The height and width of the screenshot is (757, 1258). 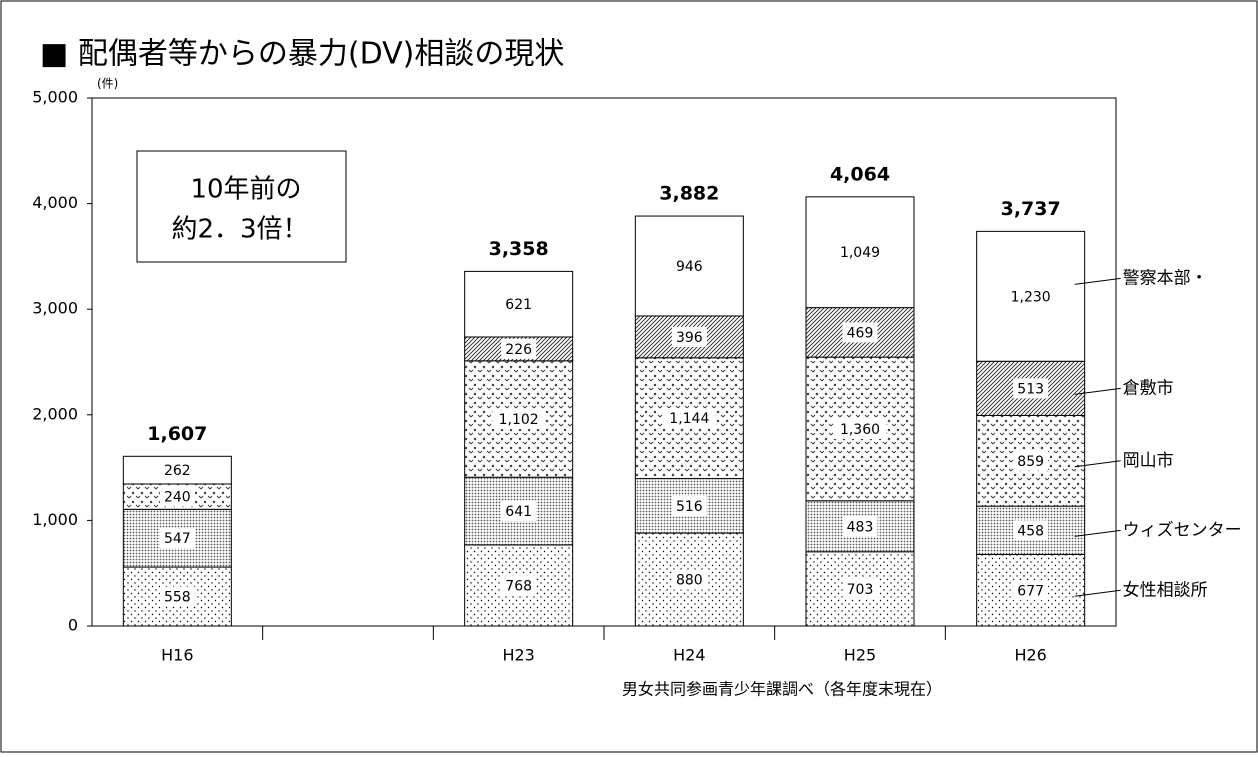 I want to click on data-label: 621, so click(x=518, y=305).